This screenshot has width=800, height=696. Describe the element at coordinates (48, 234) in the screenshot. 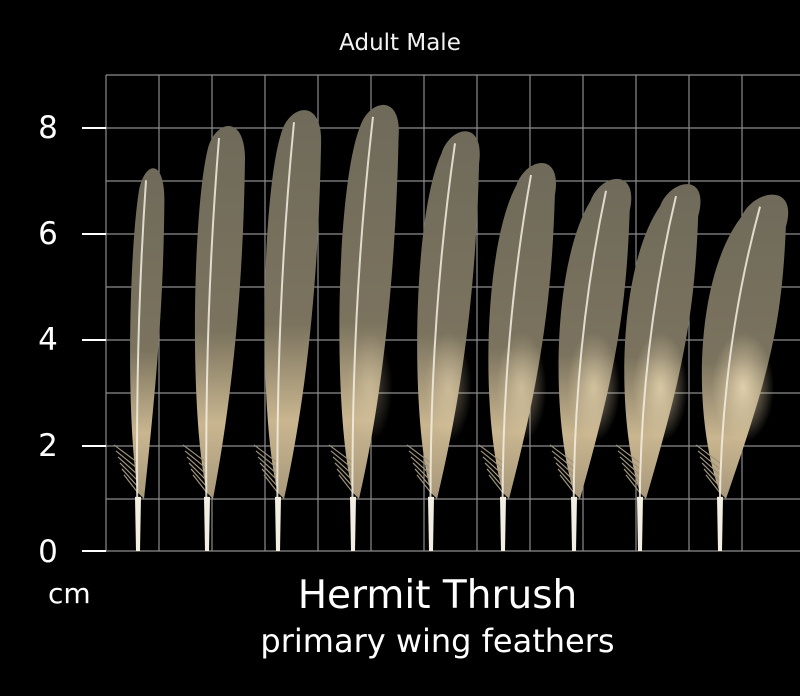

I see `tick-label-6: 6` at that location.